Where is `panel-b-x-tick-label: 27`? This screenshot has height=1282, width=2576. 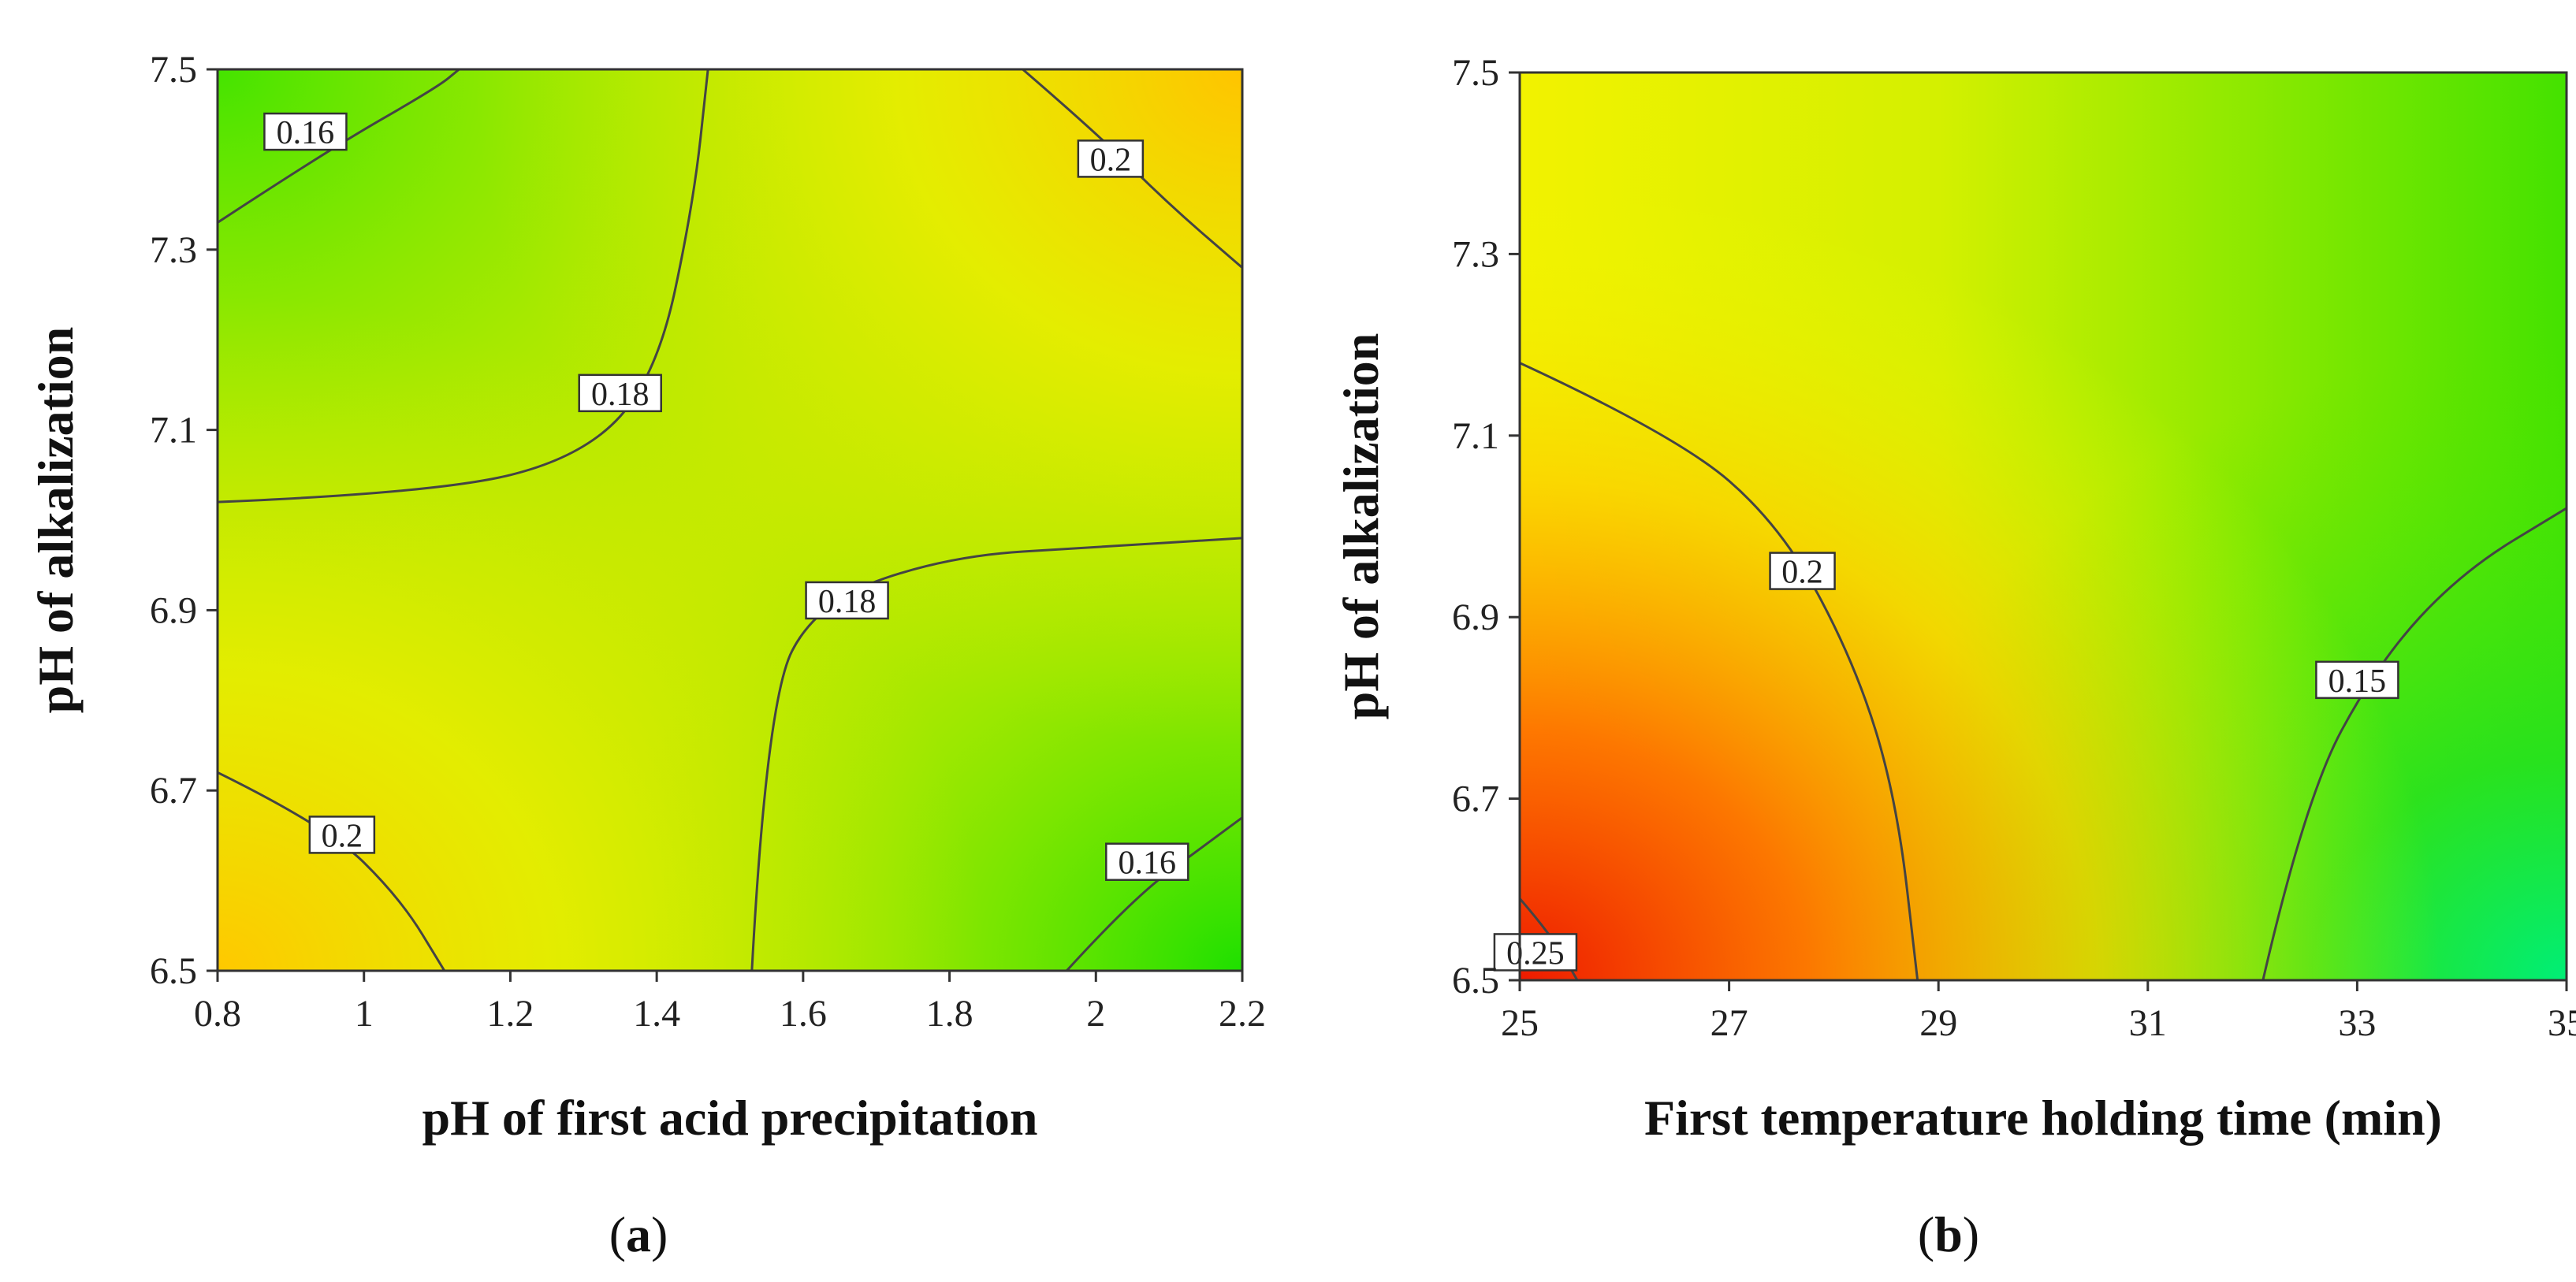 panel-b-x-tick-label: 27 is located at coordinates (1729, 1023).